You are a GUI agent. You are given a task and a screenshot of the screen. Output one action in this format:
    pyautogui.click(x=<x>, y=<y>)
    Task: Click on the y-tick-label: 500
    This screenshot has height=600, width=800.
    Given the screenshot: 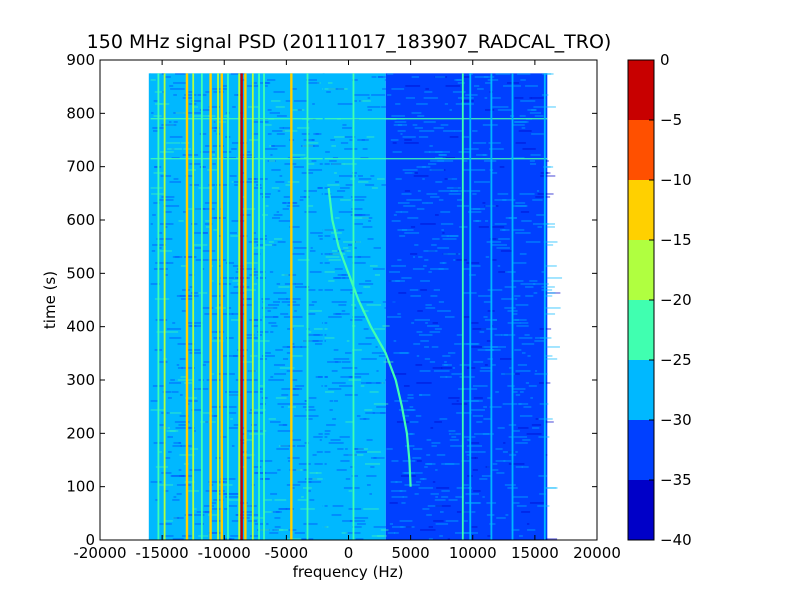 What is the action you would take?
    pyautogui.click(x=80, y=273)
    